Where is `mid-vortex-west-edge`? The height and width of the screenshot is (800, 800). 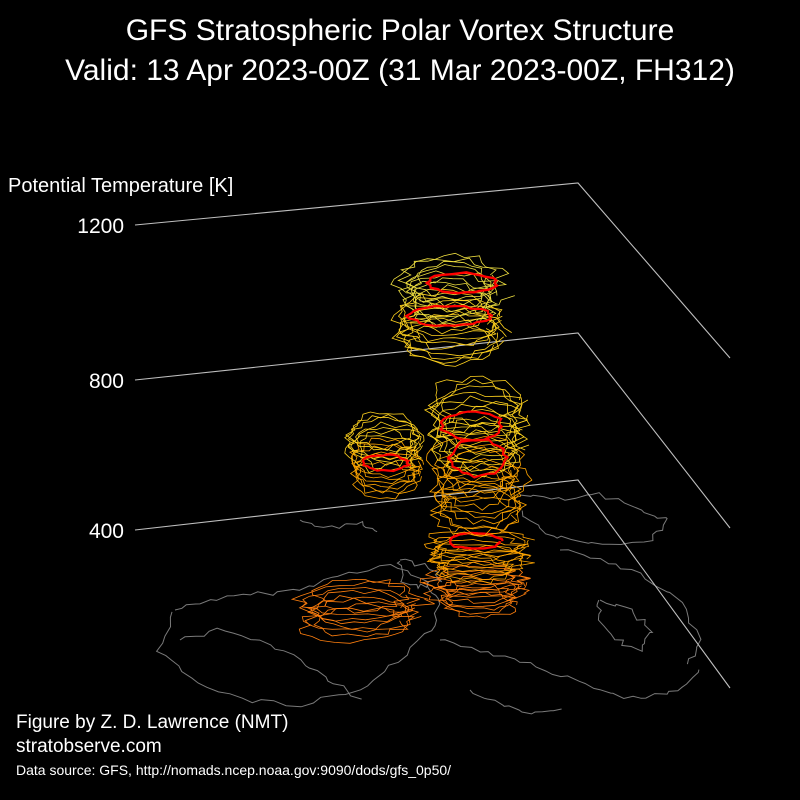 mid-vortex-west-edge is located at coordinates (386, 463).